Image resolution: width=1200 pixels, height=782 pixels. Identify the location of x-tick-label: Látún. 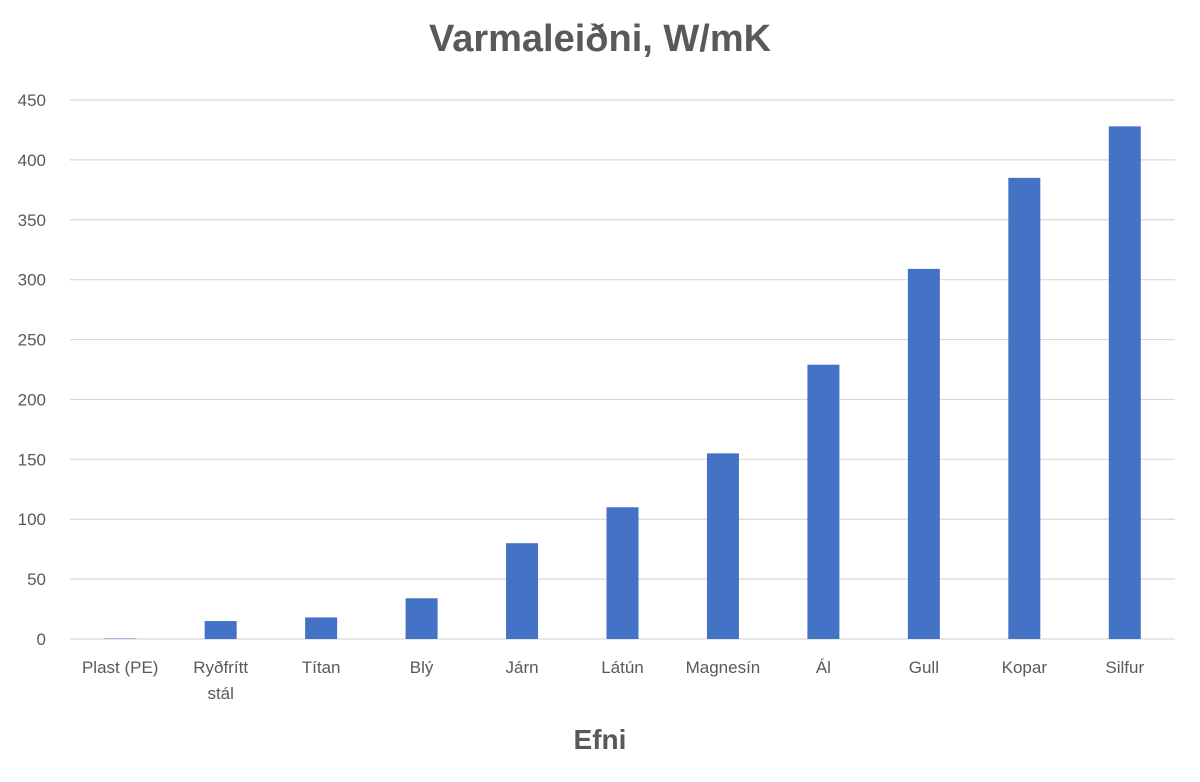
(622, 667).